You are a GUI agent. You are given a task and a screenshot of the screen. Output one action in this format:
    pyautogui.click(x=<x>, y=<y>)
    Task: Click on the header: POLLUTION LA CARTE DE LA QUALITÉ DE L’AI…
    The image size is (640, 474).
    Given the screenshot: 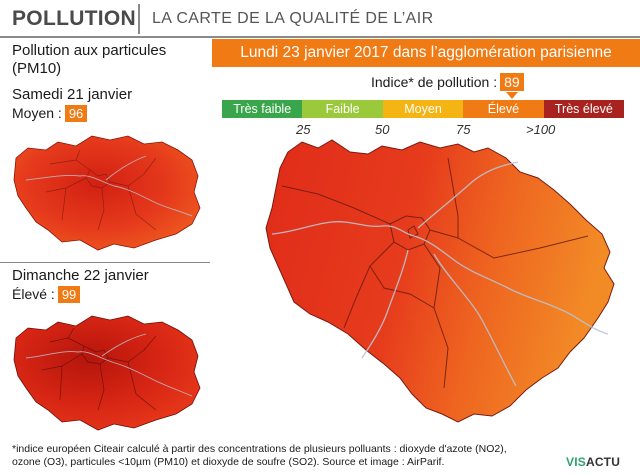 What is the action you would take?
    pyautogui.click(x=320, y=19)
    